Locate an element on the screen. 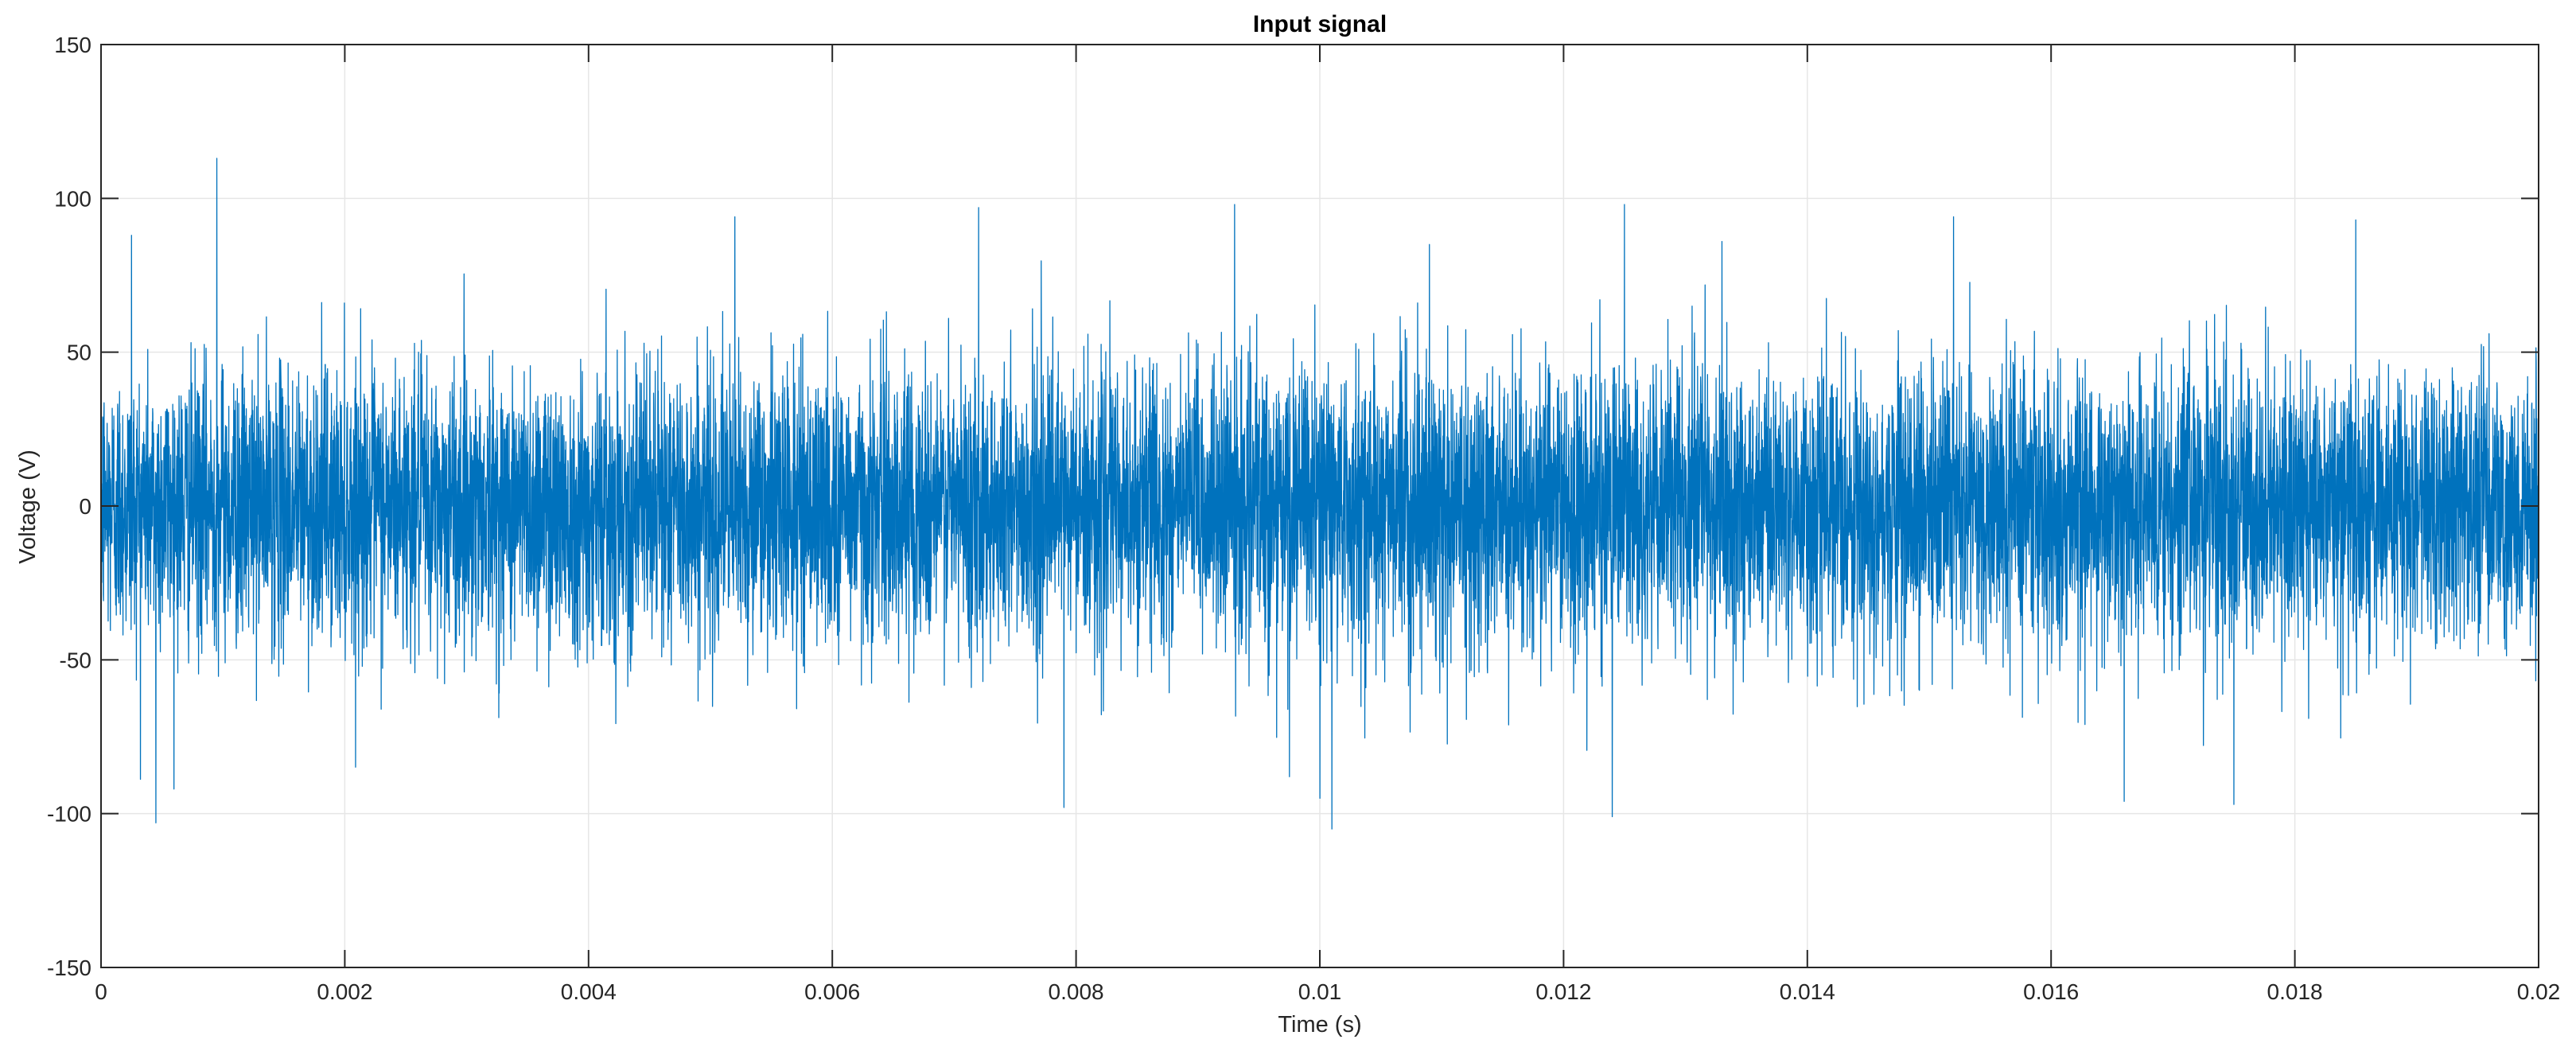 The image size is (2576, 1051). x-axis-label: Time (s) is located at coordinates (1320, 1024).